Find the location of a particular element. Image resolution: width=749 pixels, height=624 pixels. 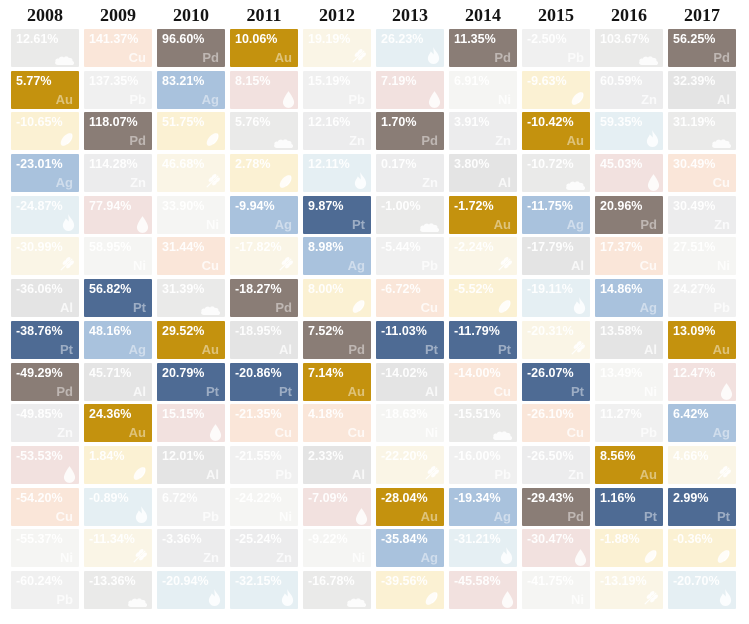

cell-2015-zinc: -26.50% Zn is located at coordinates (556, 464).